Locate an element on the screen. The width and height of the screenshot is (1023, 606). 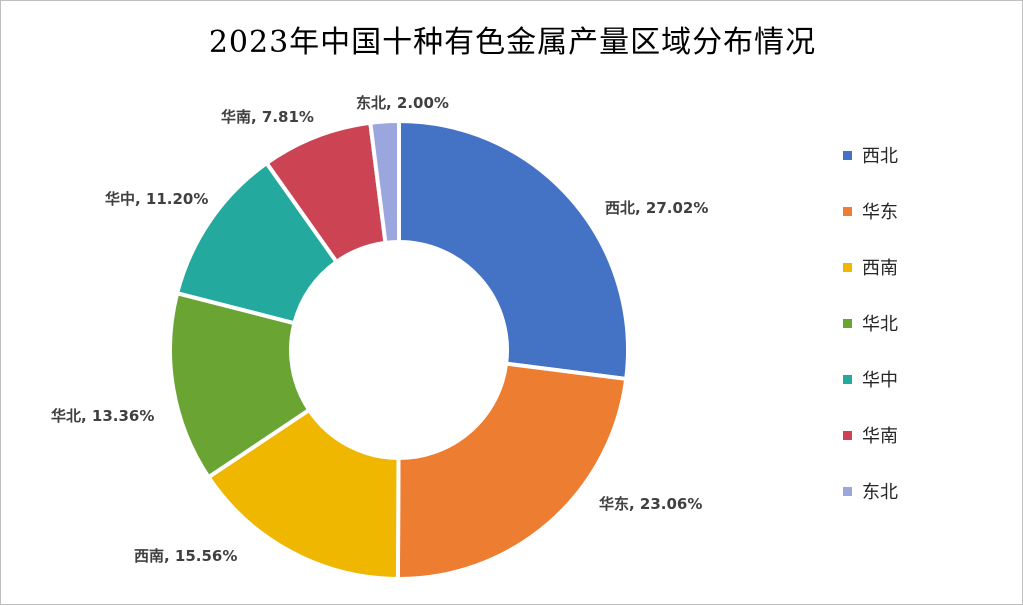
data-label-2: 西南, 15.56% is located at coordinates (185, 556).